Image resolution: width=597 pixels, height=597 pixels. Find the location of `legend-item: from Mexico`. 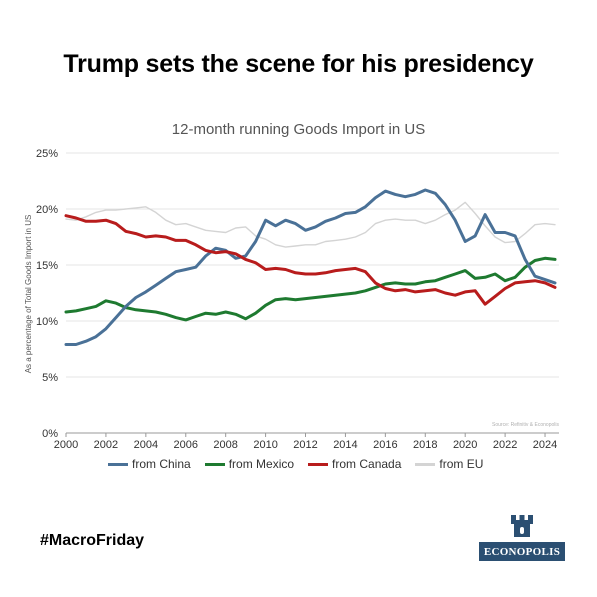

legend-item: from Mexico is located at coordinates (249, 464).